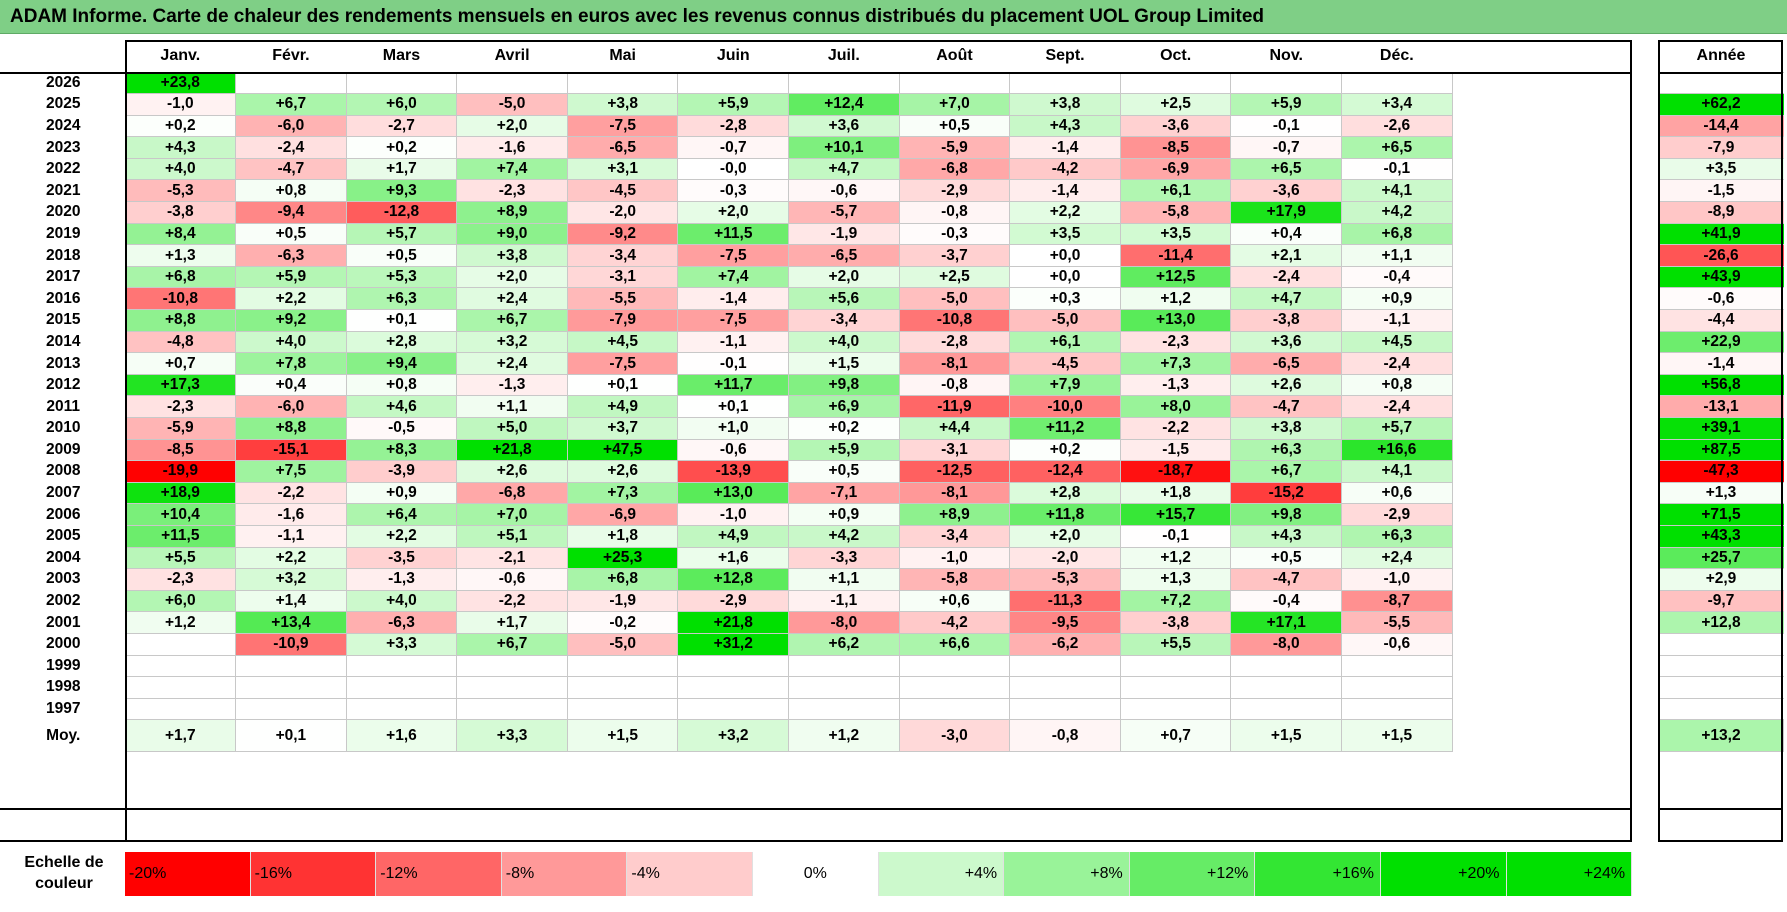  I want to click on heatmap-cell: +7,5, so click(291, 471).